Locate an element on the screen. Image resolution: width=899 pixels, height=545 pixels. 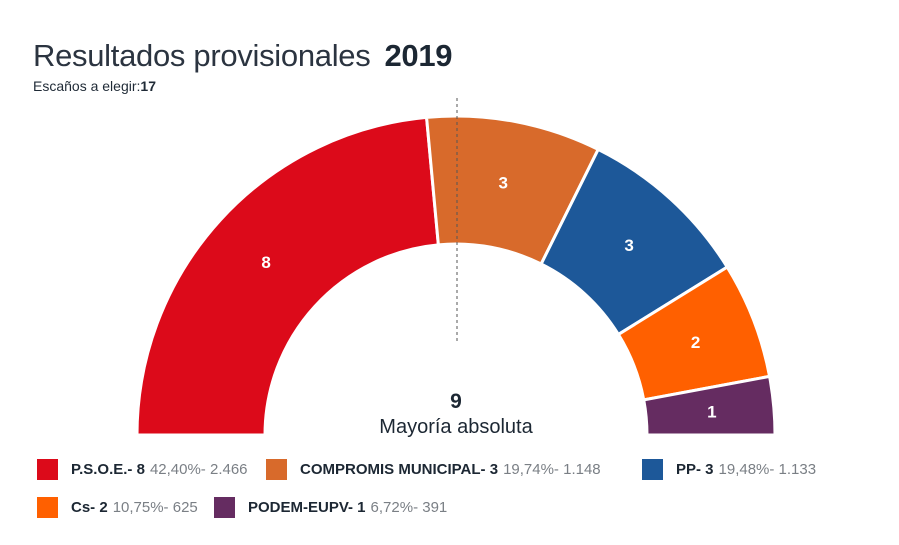
segment-seat-label: 1 is located at coordinates (711, 411).